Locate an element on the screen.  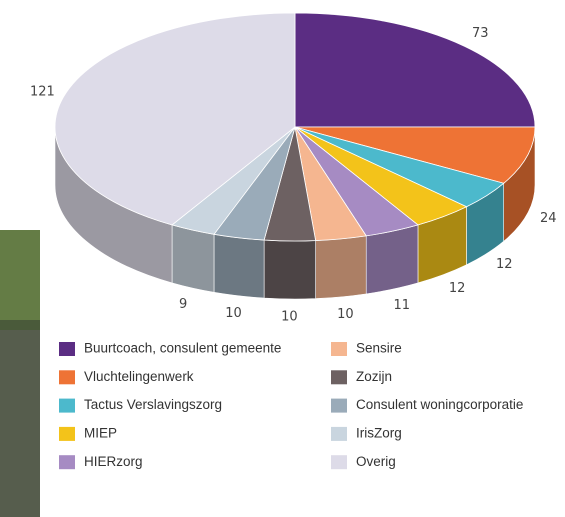
data-label: 9 is located at coordinates (183, 304).